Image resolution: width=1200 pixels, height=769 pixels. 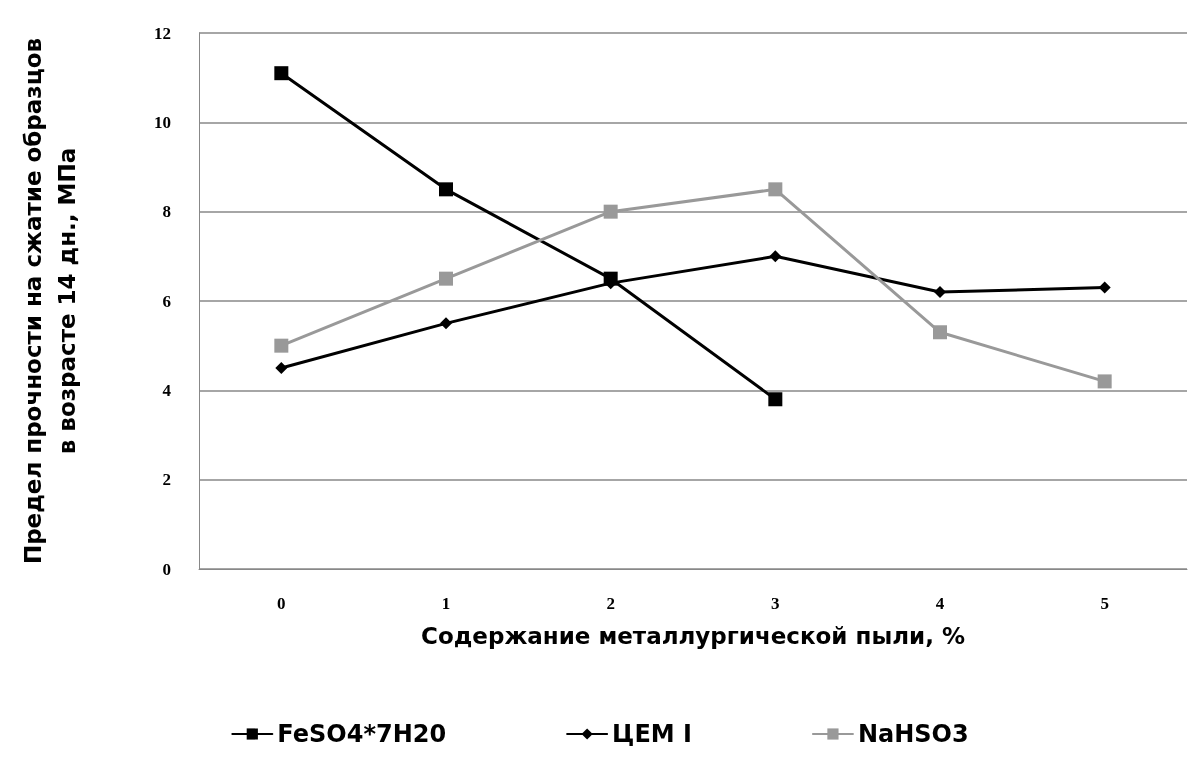 What do you see at coordinates (50, 301) in the screenshot?
I see `y-axis-title: Предел прочности на сжатие образцов в возрасте 14 дн., МПа` at bounding box center [50, 301].